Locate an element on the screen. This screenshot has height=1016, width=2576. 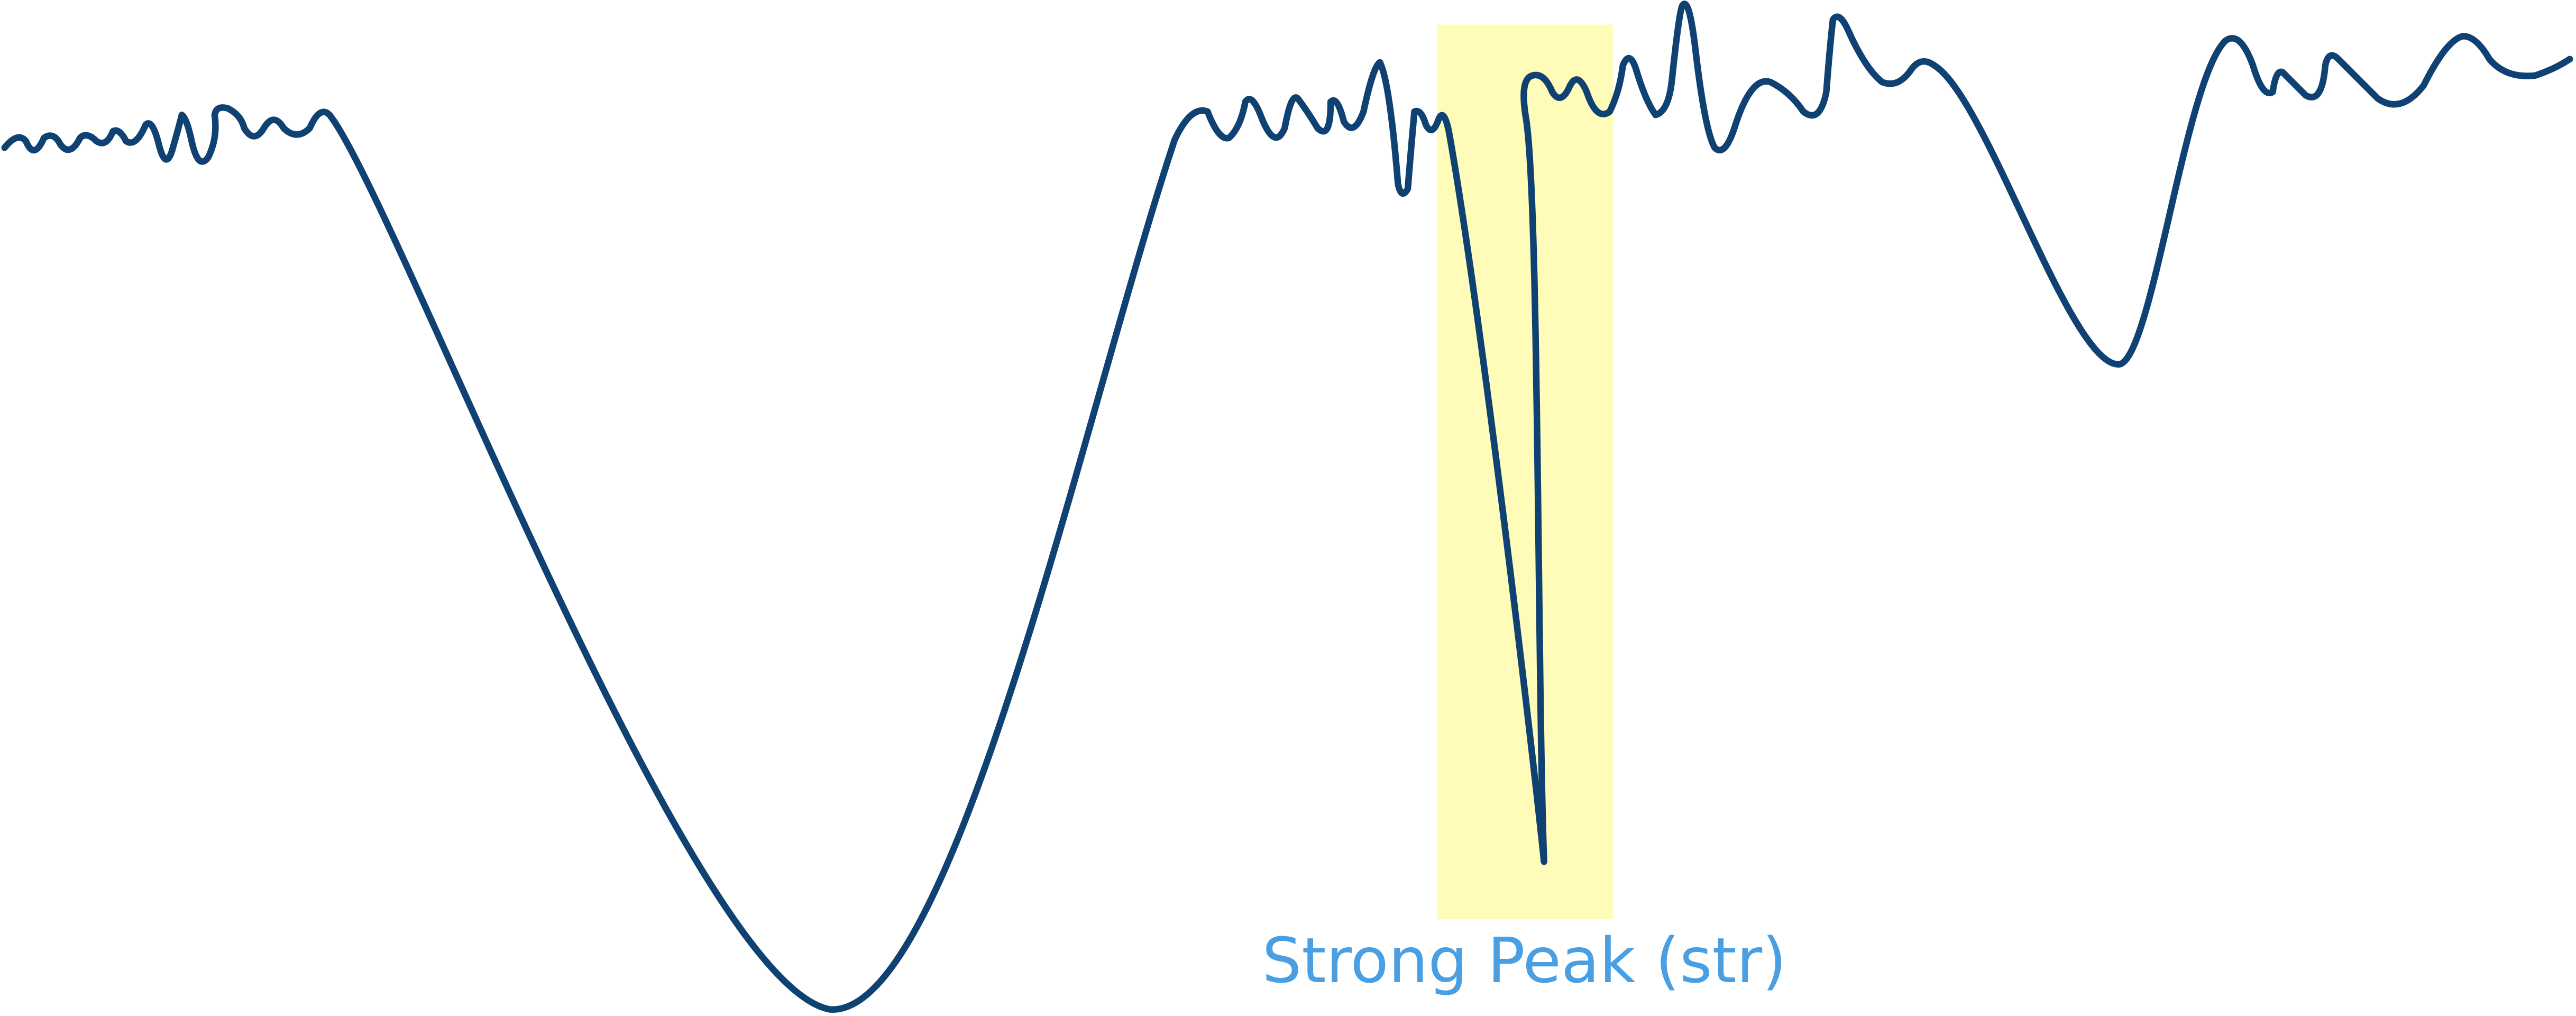
highlight-region is located at coordinates (1525, 471).